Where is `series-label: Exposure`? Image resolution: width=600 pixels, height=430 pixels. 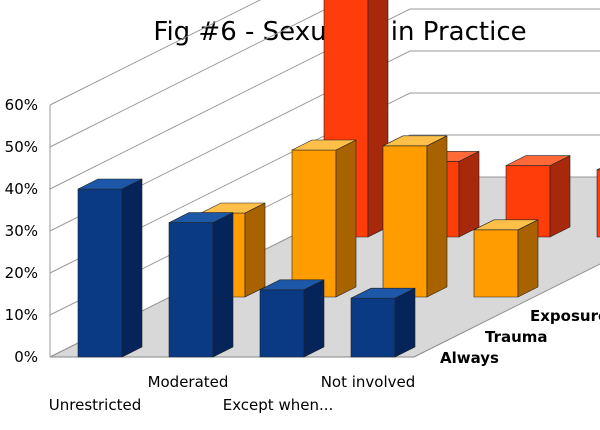 series-label: Exposure is located at coordinates (565, 316).